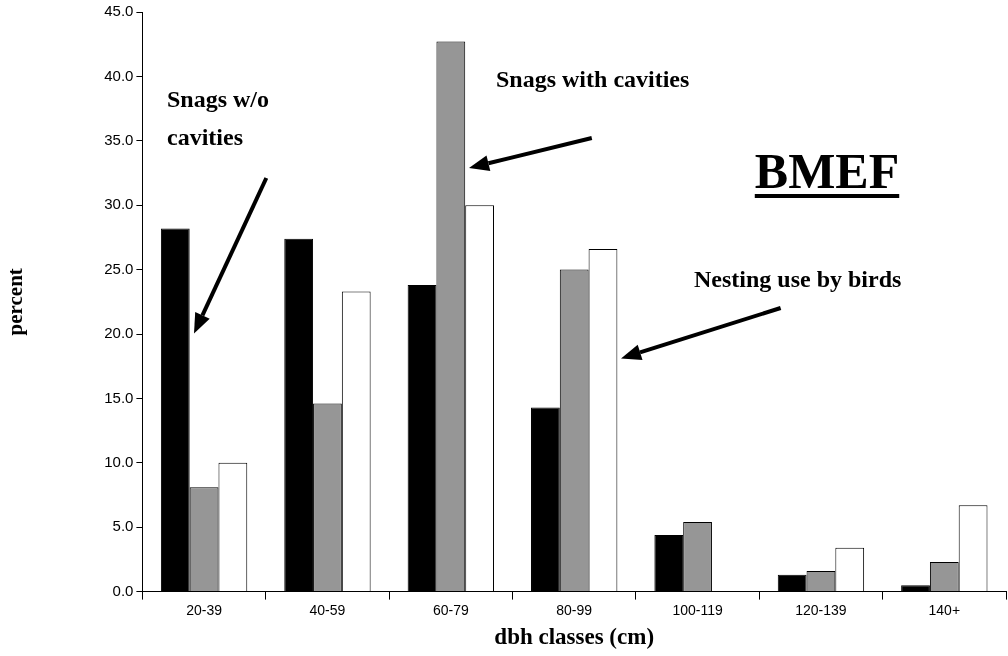  What do you see at coordinates (119, 139) in the screenshot?
I see `y-tick-label: 35.0` at bounding box center [119, 139].